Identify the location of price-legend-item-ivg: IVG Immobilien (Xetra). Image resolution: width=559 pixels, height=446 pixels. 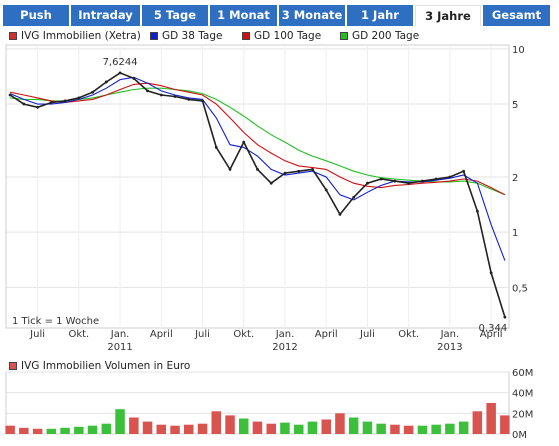
(75, 36).